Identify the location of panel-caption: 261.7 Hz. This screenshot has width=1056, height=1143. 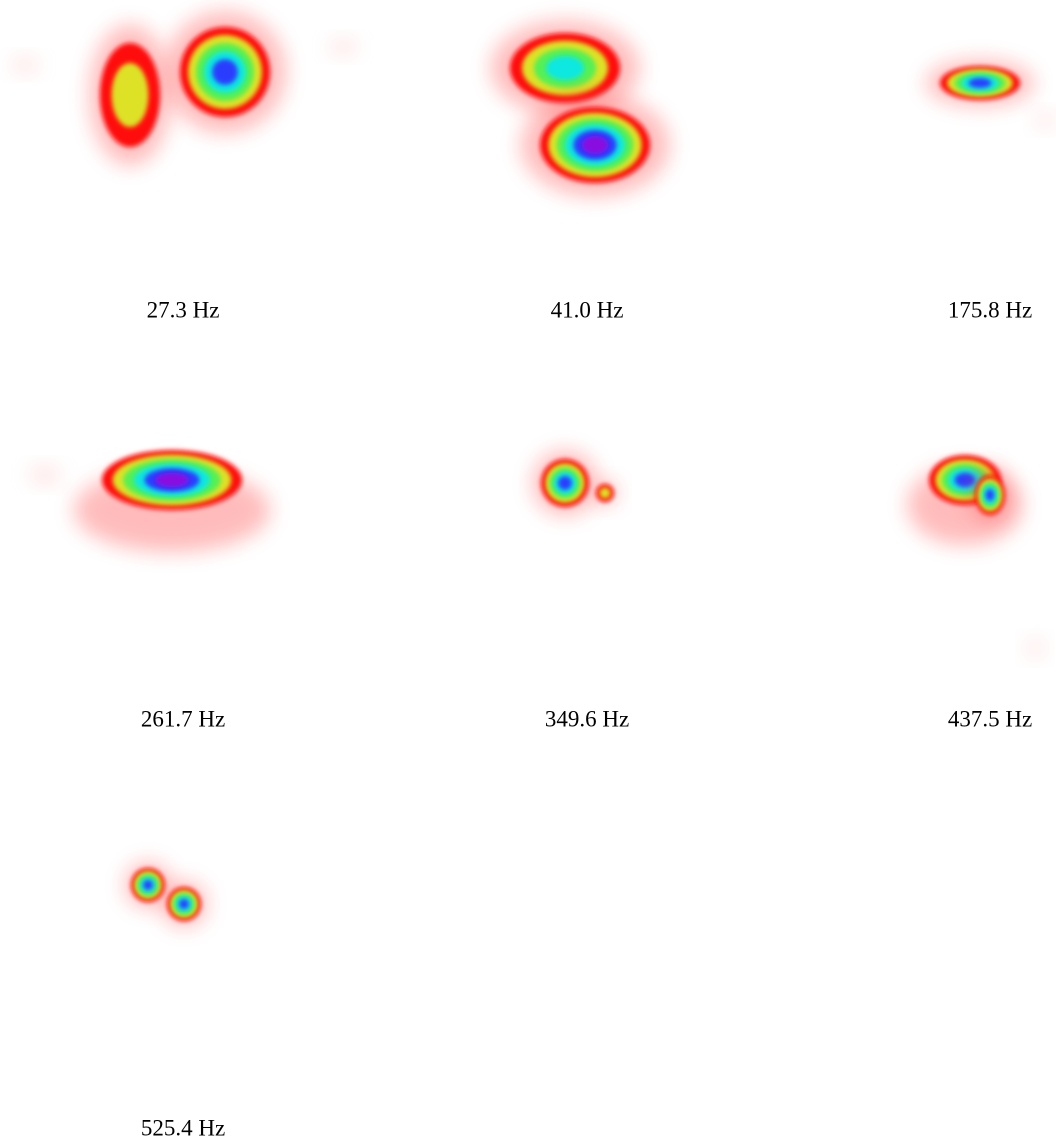
(183, 718).